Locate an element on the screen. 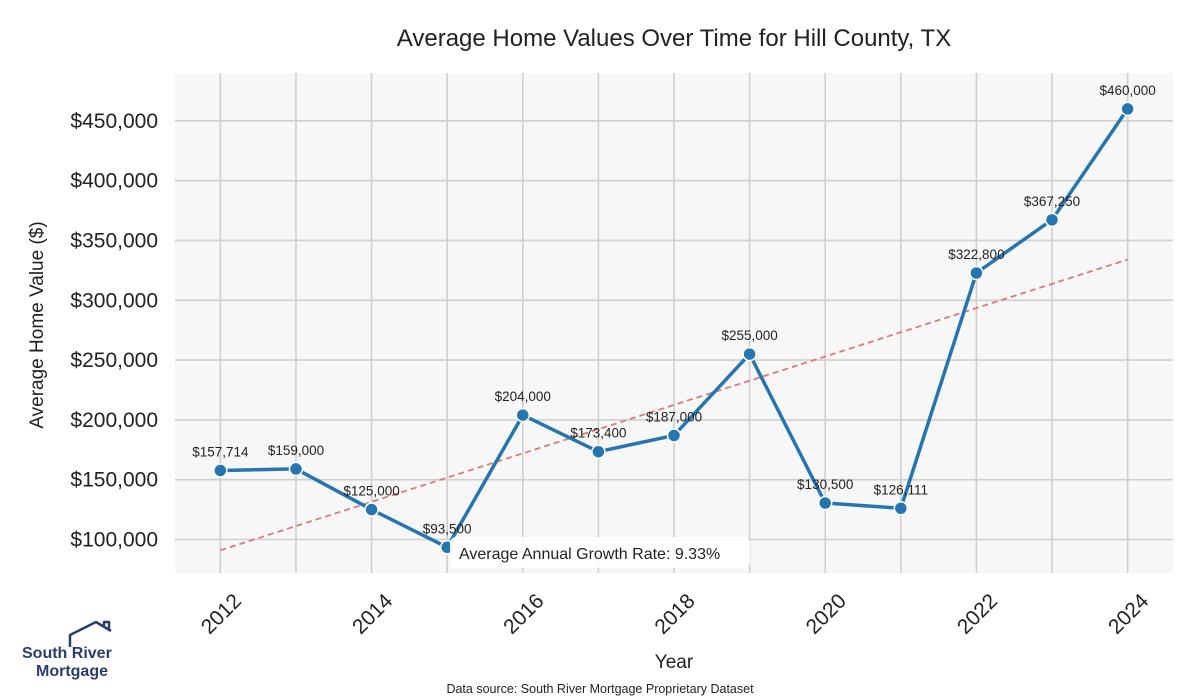 This screenshot has height=700, width=1200. data-label-2019: $255,000 is located at coordinates (749, 335).